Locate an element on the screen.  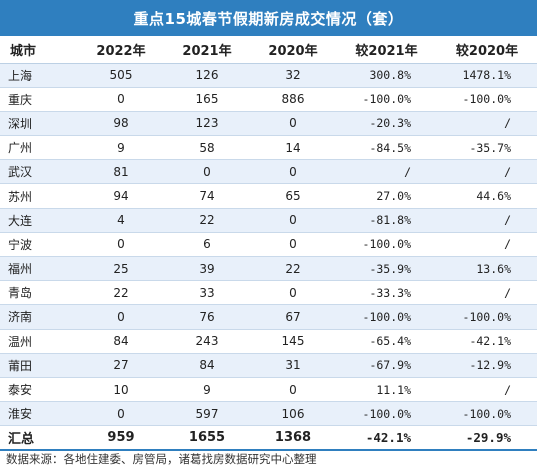
change-vs-2021-cell: 11.1% is located at coordinates (386, 390).